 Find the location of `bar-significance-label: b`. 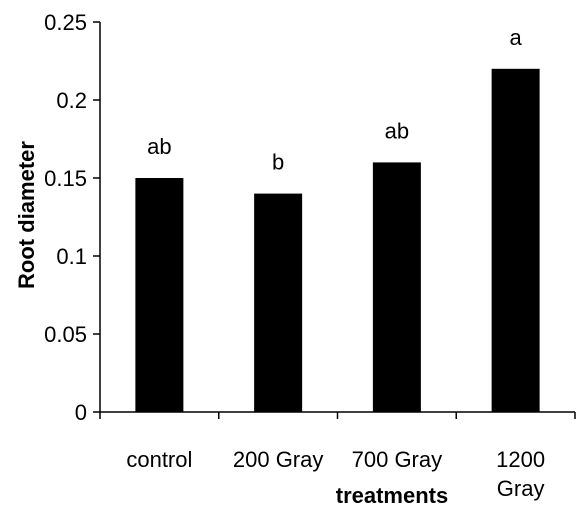

bar-significance-label: b is located at coordinates (278, 162).